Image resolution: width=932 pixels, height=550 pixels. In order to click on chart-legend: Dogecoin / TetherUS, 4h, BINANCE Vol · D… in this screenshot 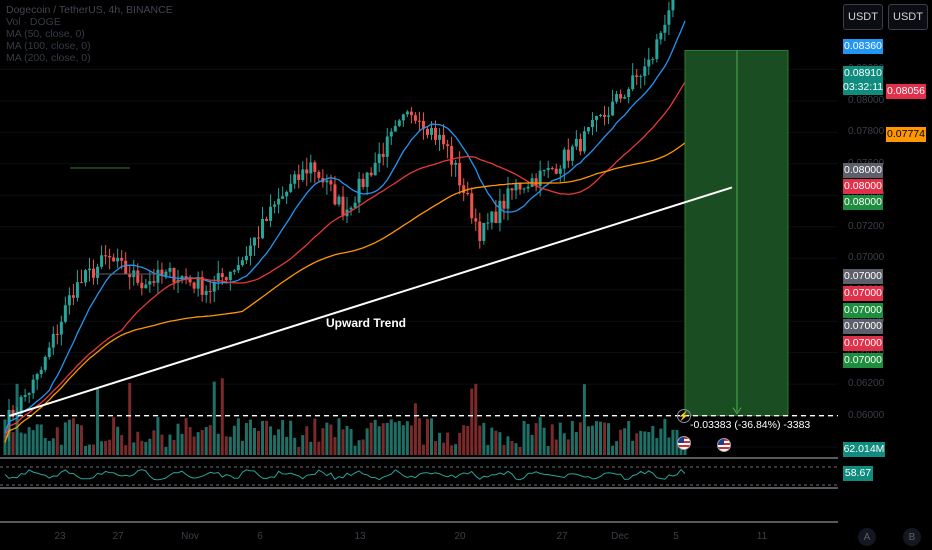, I will do `click(89, 34)`.